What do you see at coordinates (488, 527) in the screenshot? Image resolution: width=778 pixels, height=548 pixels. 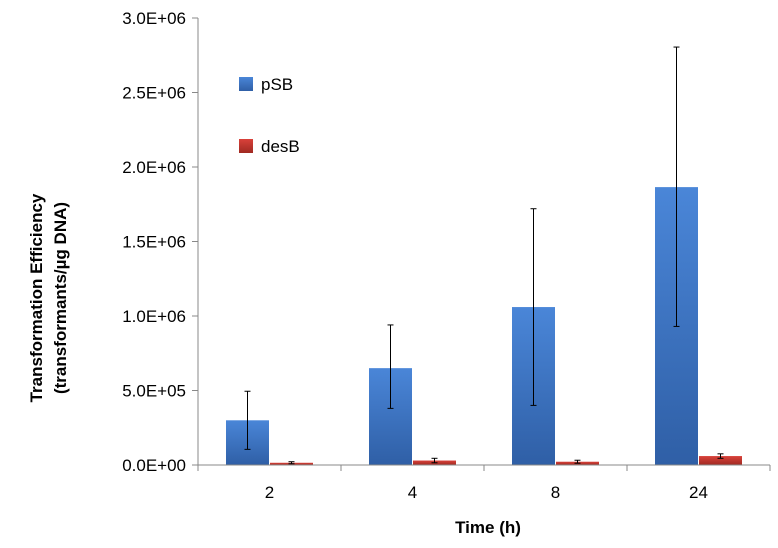 I see `x-axis-title: Time (h)` at bounding box center [488, 527].